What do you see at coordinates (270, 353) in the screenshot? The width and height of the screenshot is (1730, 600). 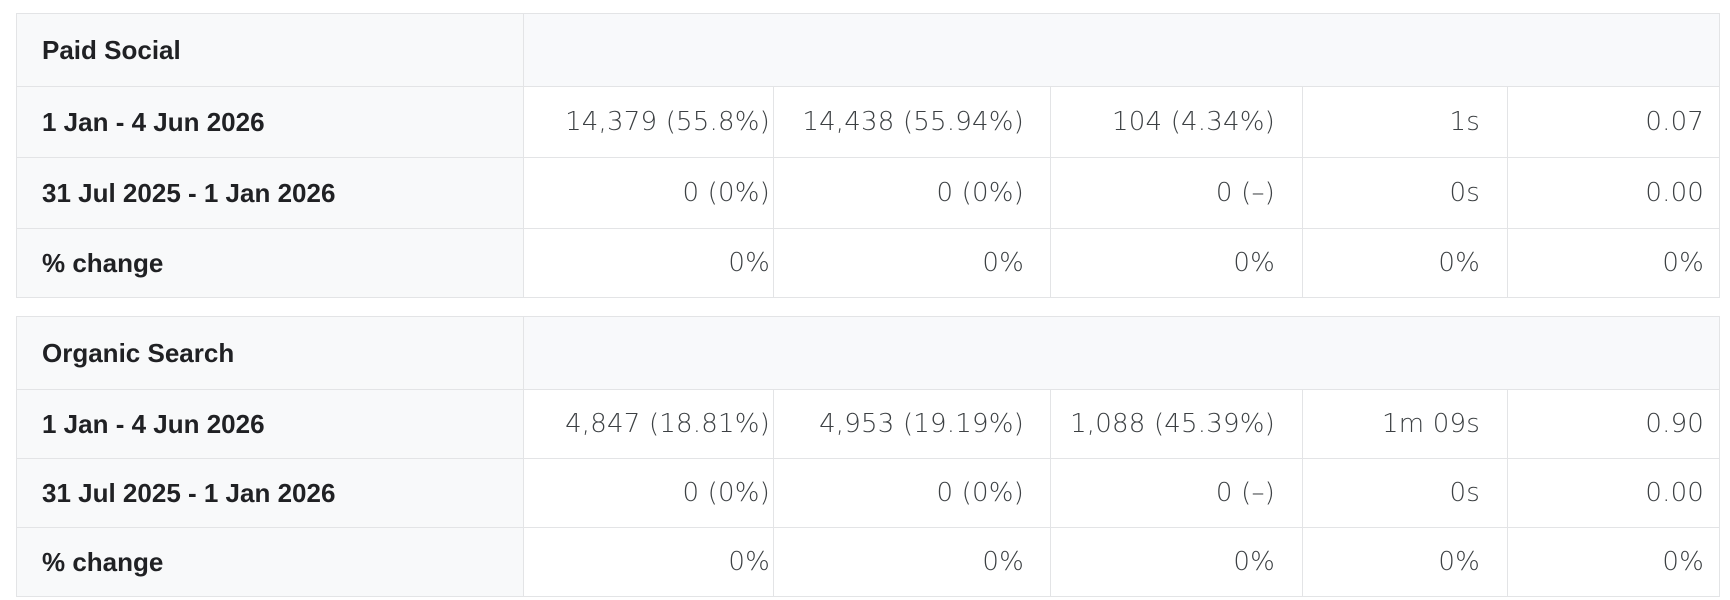 I see `group-title: Organic Search` at bounding box center [270, 353].